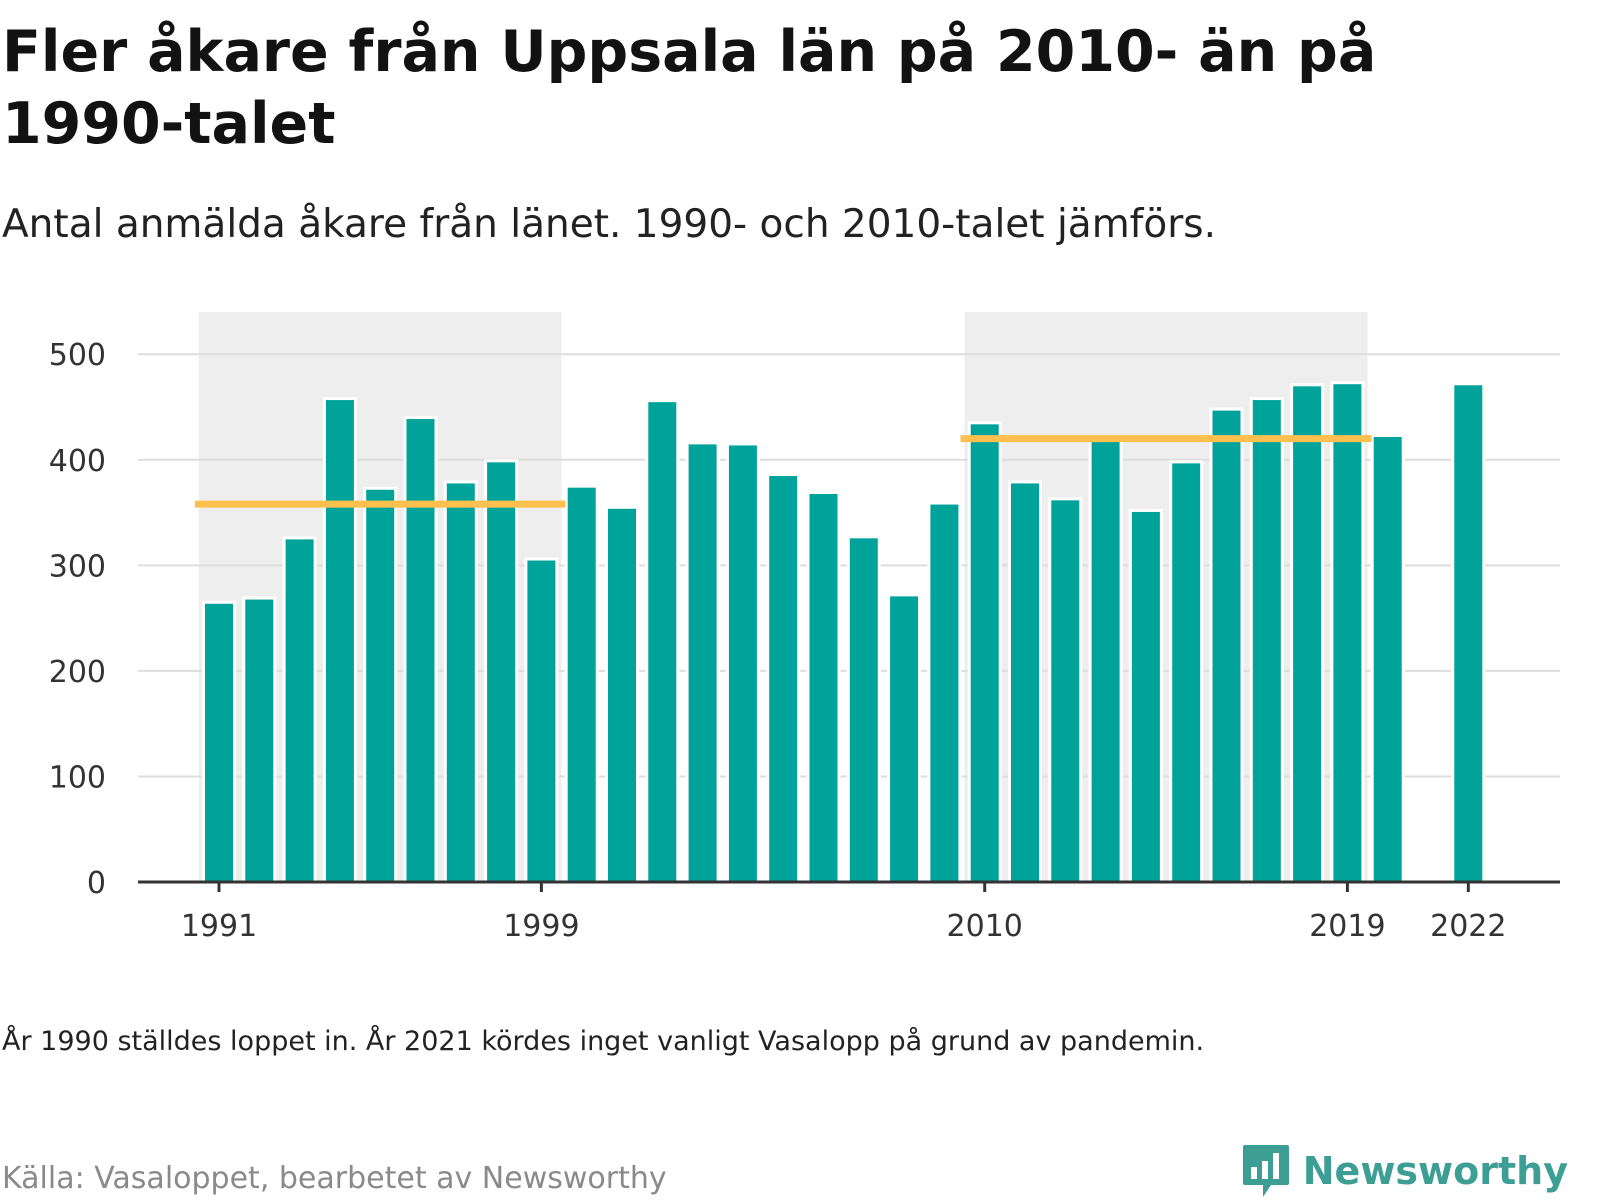  What do you see at coordinates (742, 663) in the screenshot?
I see `bar-2004` at bounding box center [742, 663].